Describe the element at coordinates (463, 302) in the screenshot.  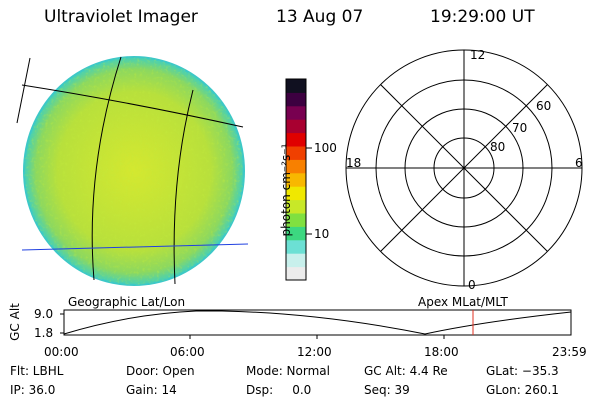
I see `apex-label: Apex MLat/MLT` at that location.